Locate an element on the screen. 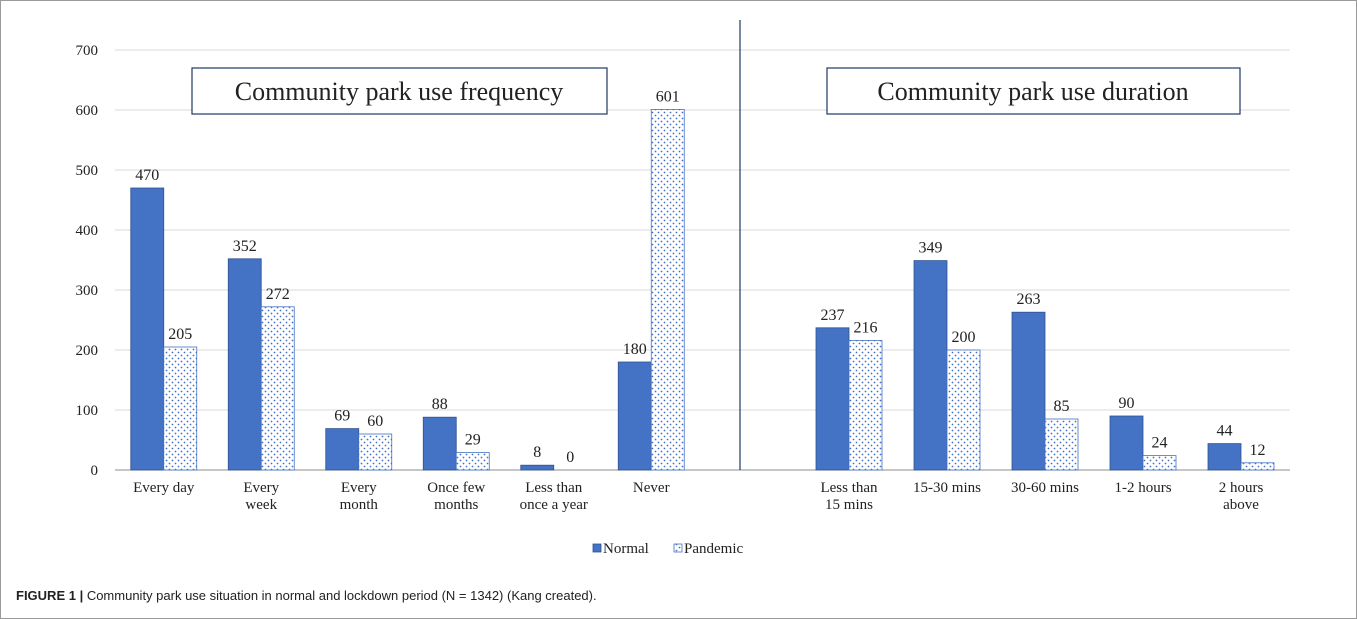 Image resolution: width=1357 pixels, height=619 pixels. data-label: 470 is located at coordinates (147, 175).